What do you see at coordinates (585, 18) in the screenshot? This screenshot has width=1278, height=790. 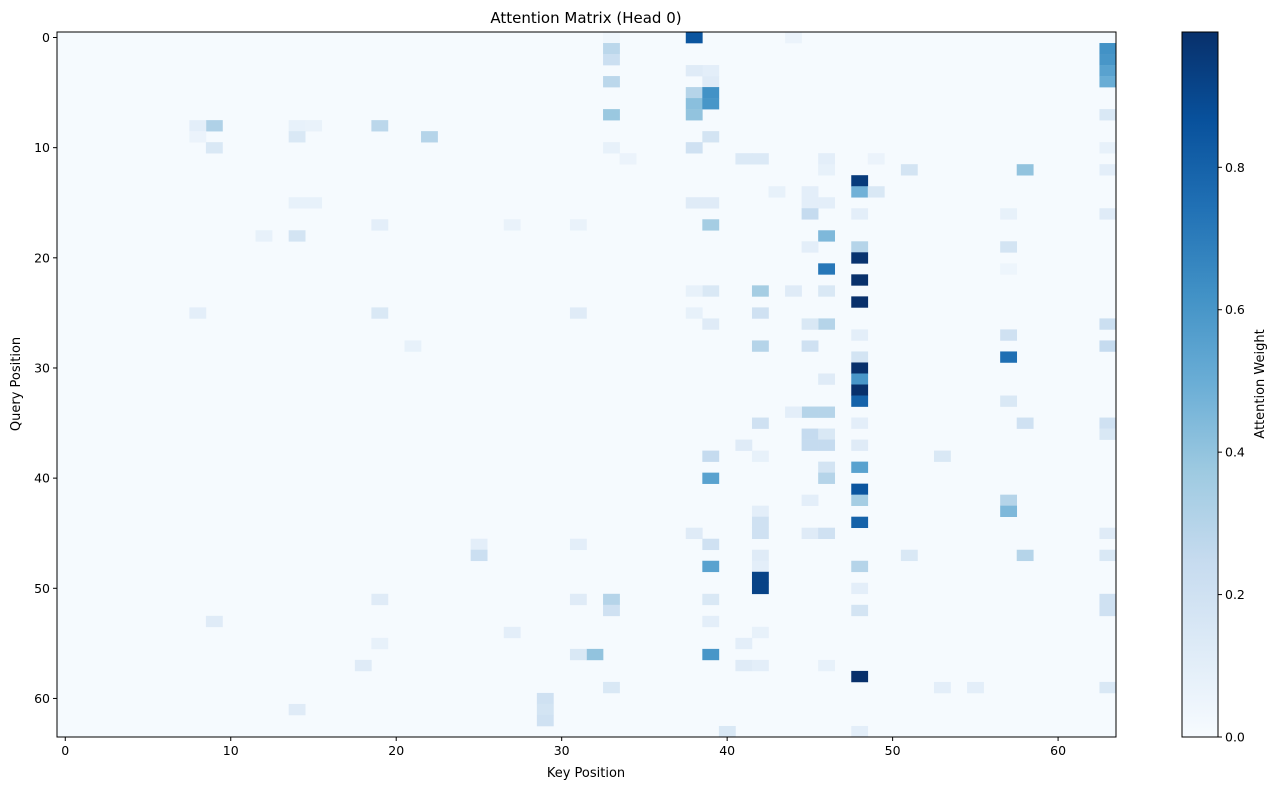 I see `chart-title: Attention Matrix (Head 0)` at bounding box center [585, 18].